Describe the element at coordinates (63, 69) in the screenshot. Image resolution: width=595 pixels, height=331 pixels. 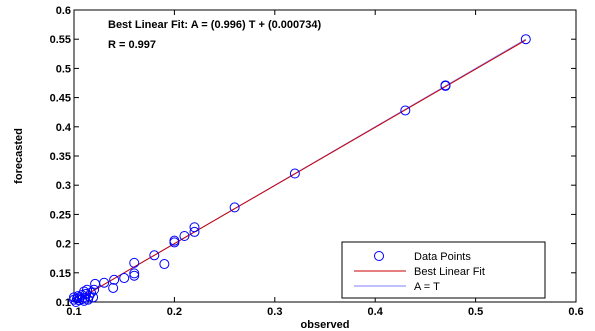
I see `y-tick-label: 0.5` at that location.